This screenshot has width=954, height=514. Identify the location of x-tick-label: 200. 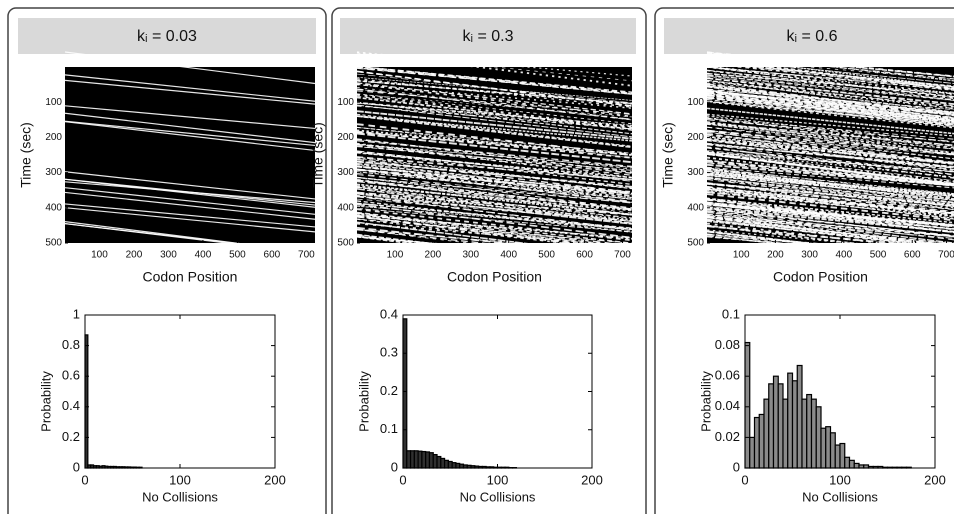
(775, 255).